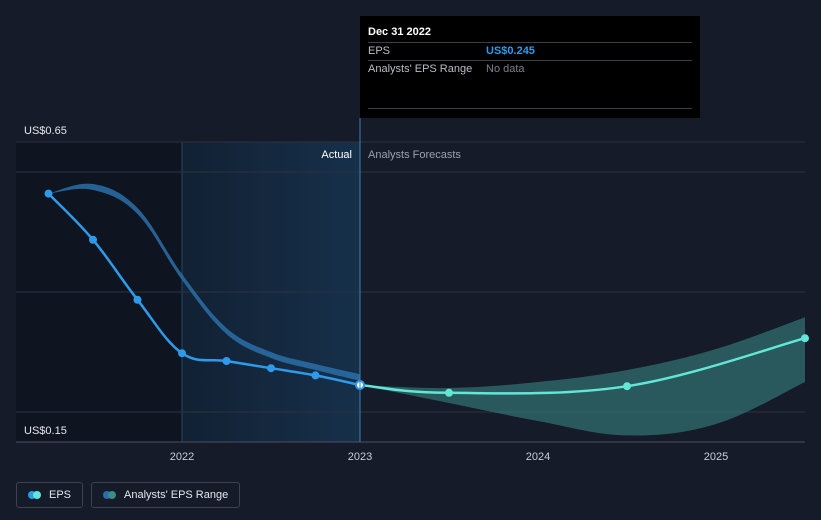  I want to click on x-tick-label: 2025, so click(716, 457).